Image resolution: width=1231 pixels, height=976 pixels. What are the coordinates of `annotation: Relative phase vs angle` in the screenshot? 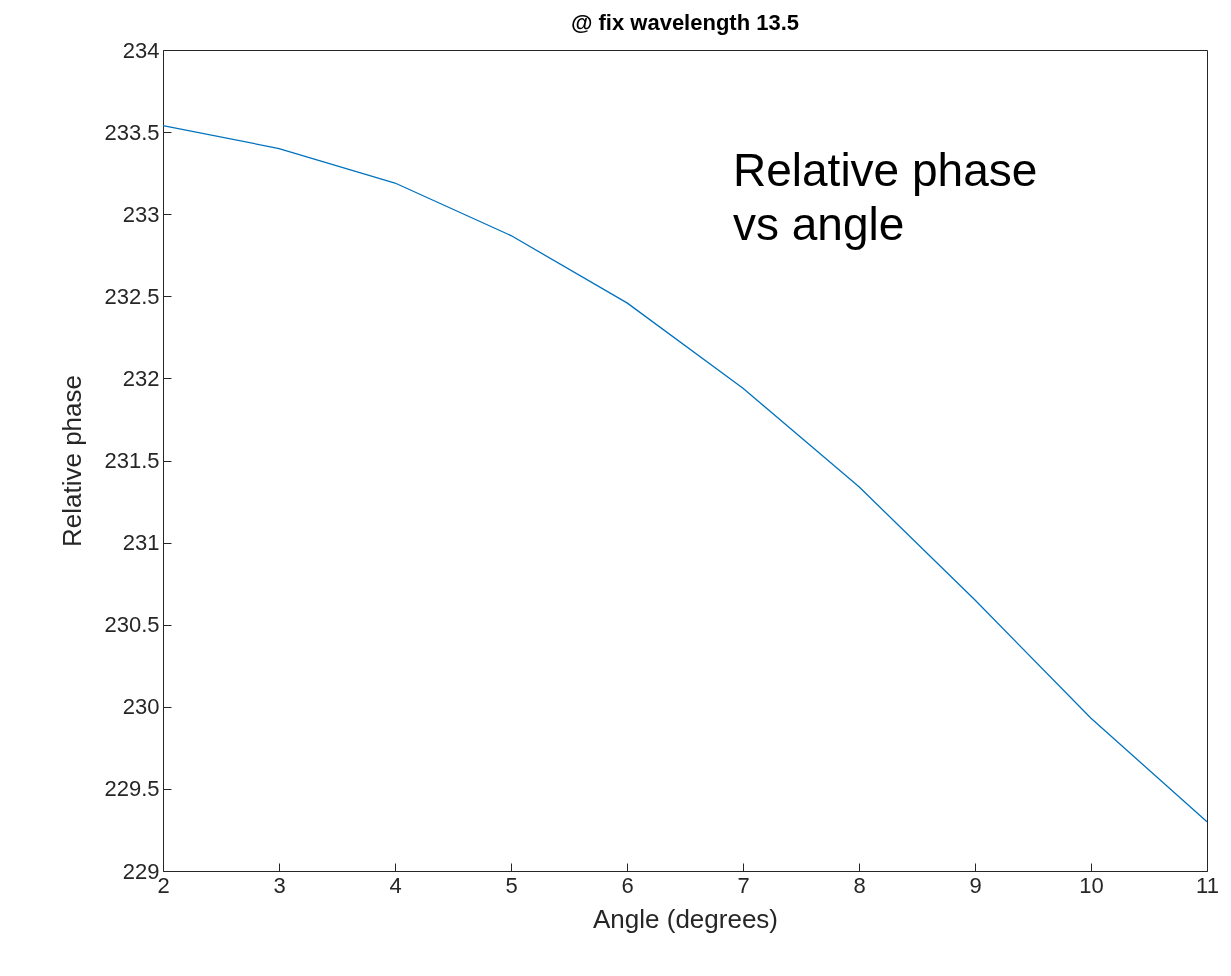 It's located at (885, 197).